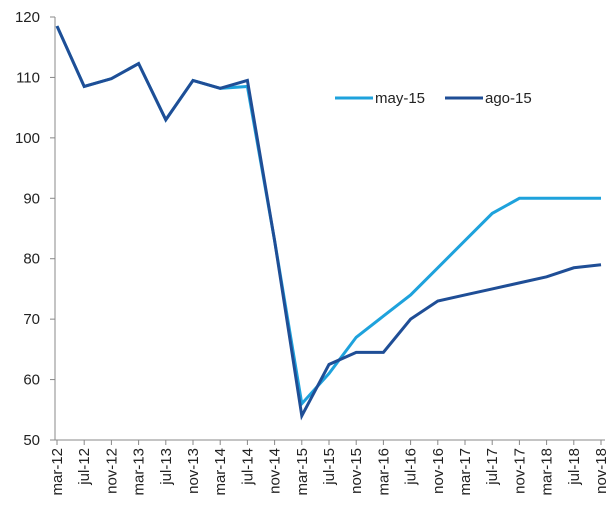 The image size is (606, 508). I want to click on x-tick-label: nov-14, so click(275, 471).